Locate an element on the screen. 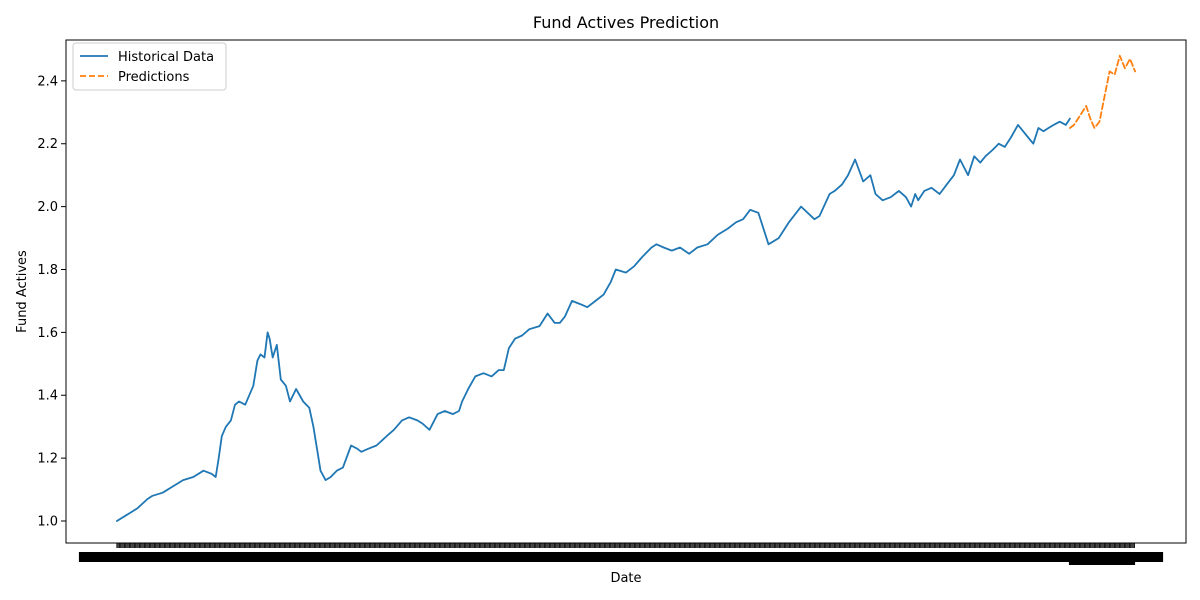 This screenshot has height=600, width=1200. x-tick-marks is located at coordinates (625, 545).